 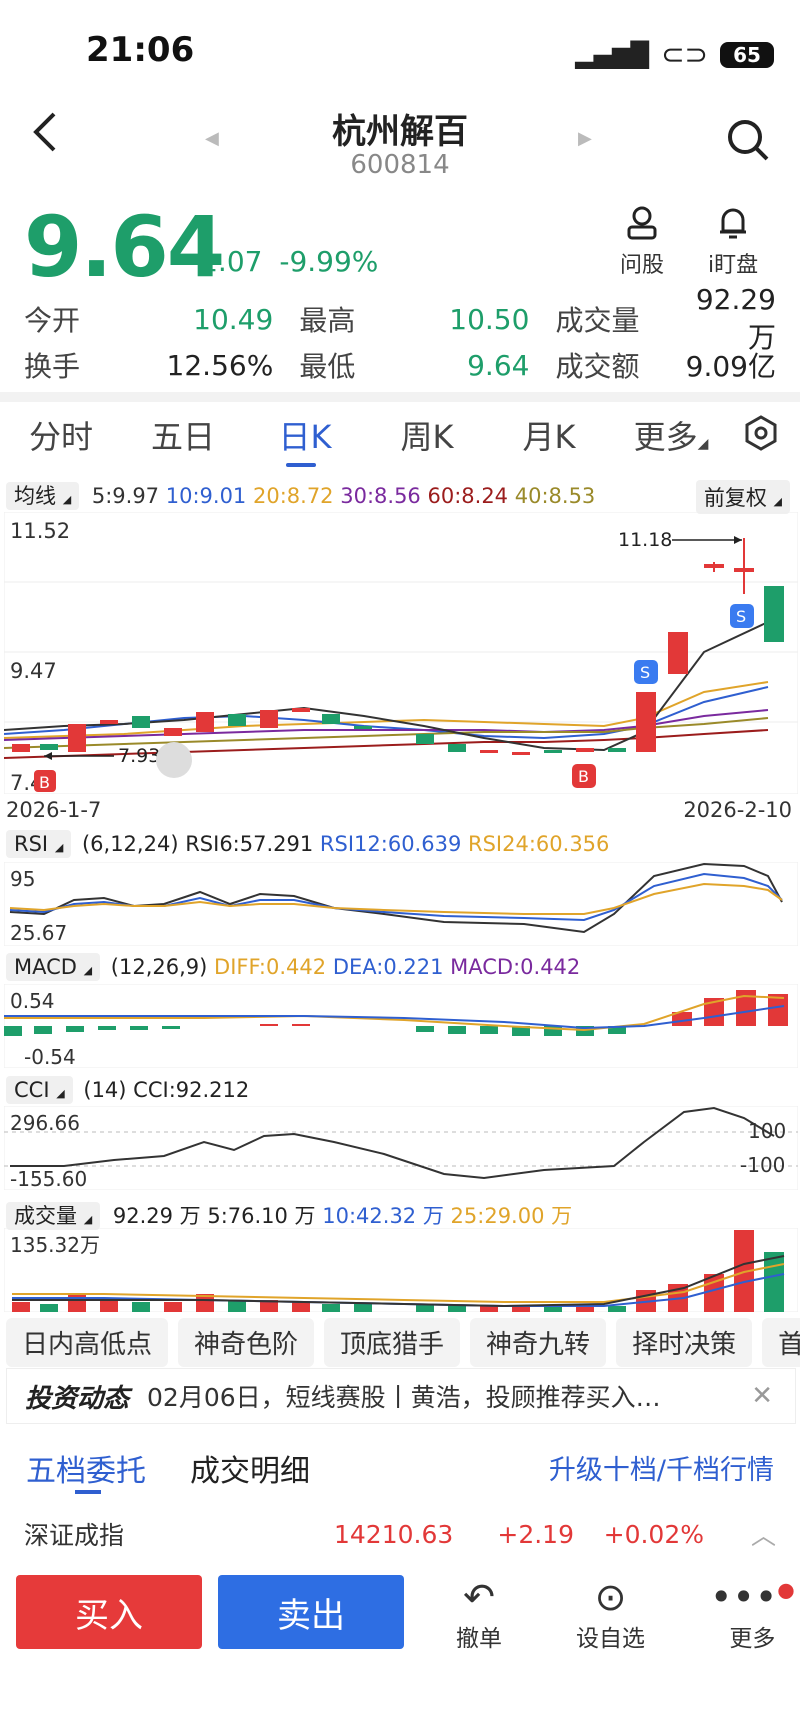 What do you see at coordinates (139, 756) in the screenshot?
I see `kline-low-marker: 7.93` at bounding box center [139, 756].